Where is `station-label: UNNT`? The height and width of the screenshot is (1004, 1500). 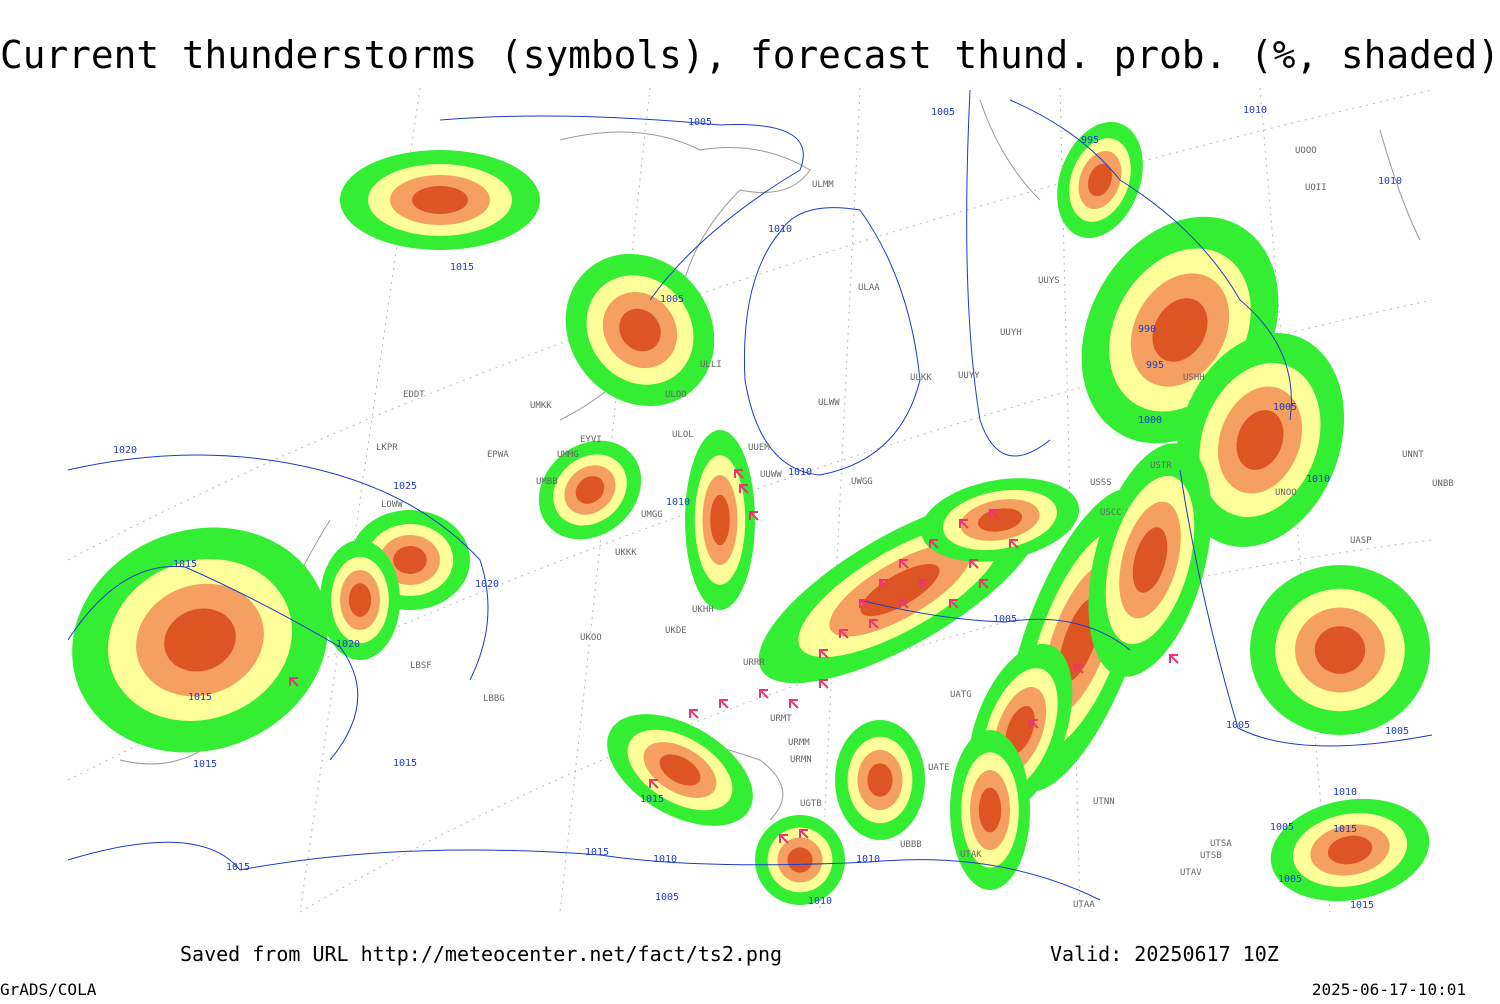
station-label: UNNT is located at coordinates (1413, 455).